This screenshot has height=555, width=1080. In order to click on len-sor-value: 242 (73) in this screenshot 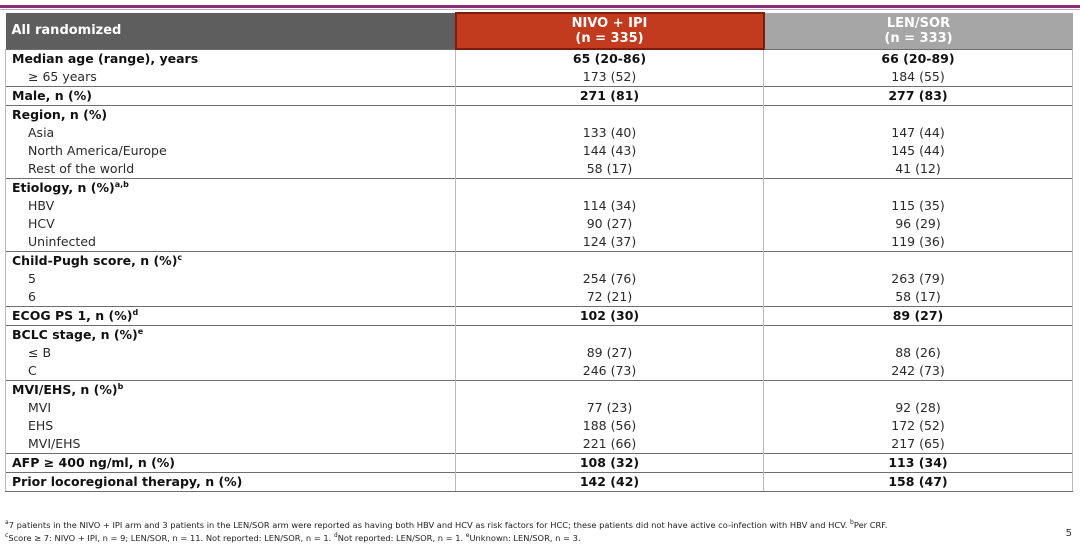, I will do `click(918, 371)`.